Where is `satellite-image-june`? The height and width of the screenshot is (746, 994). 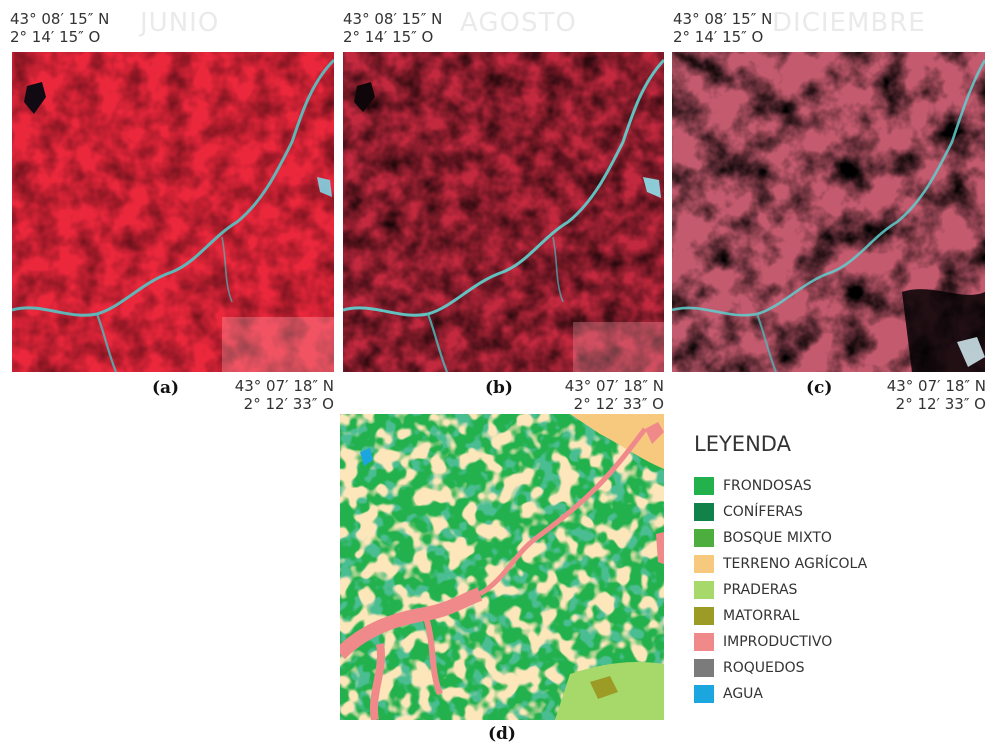
satellite-image-june is located at coordinates (173, 212).